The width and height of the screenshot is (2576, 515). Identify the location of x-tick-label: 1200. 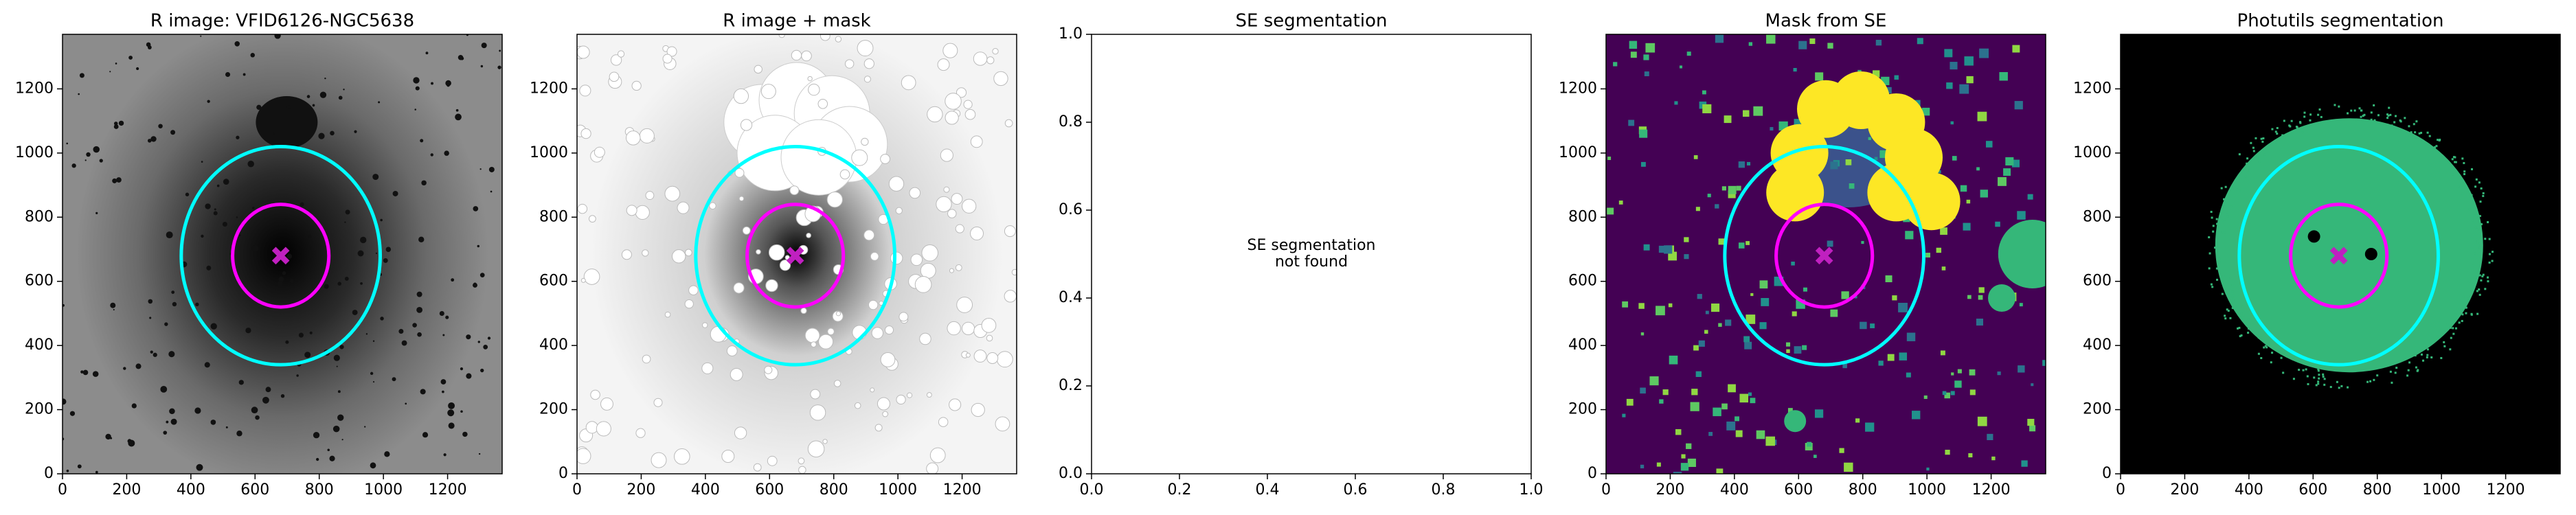
(2506, 490).